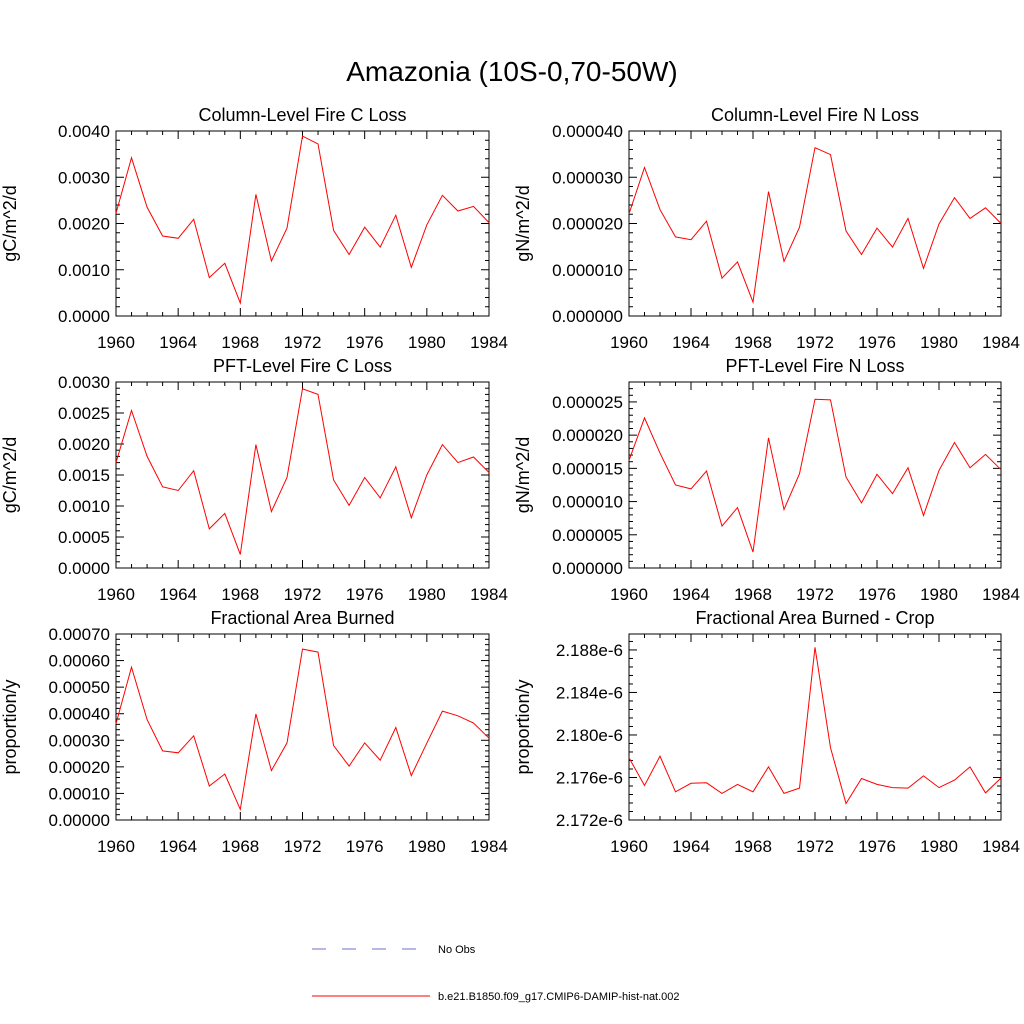  What do you see at coordinates (587, 131) in the screenshot?
I see `y-tick-label: 0.000040` at bounding box center [587, 131].